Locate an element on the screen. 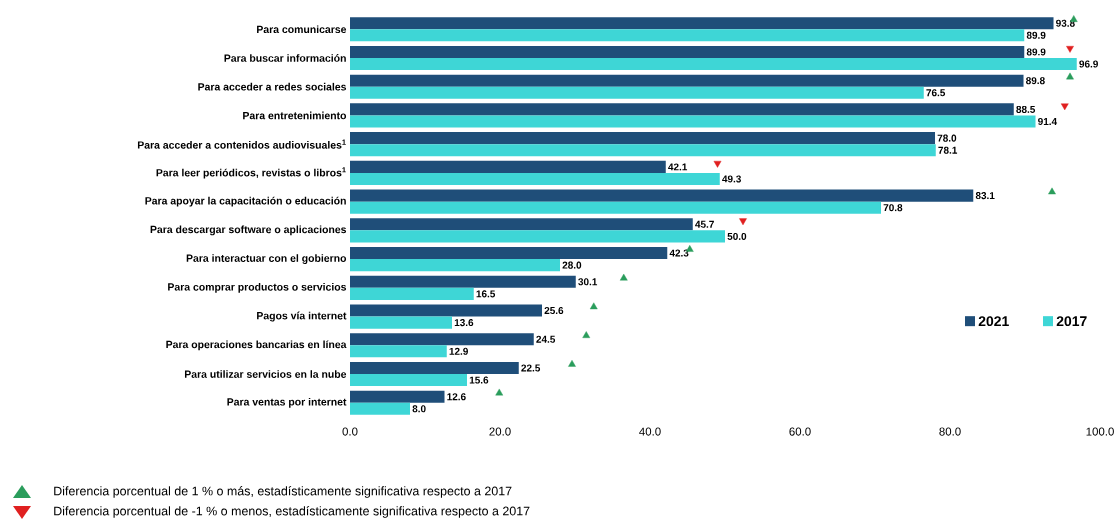 This screenshot has height=531, width=1120. x-tick-label: 20.0 is located at coordinates (500, 431).